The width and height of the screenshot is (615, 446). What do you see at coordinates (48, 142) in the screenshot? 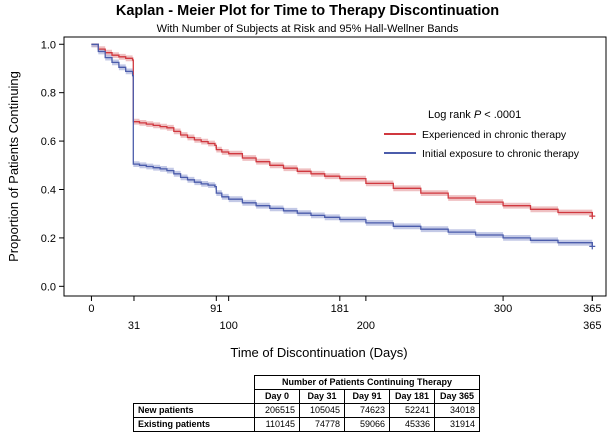
I see `y-tick-label: 0.6` at bounding box center [48, 142].